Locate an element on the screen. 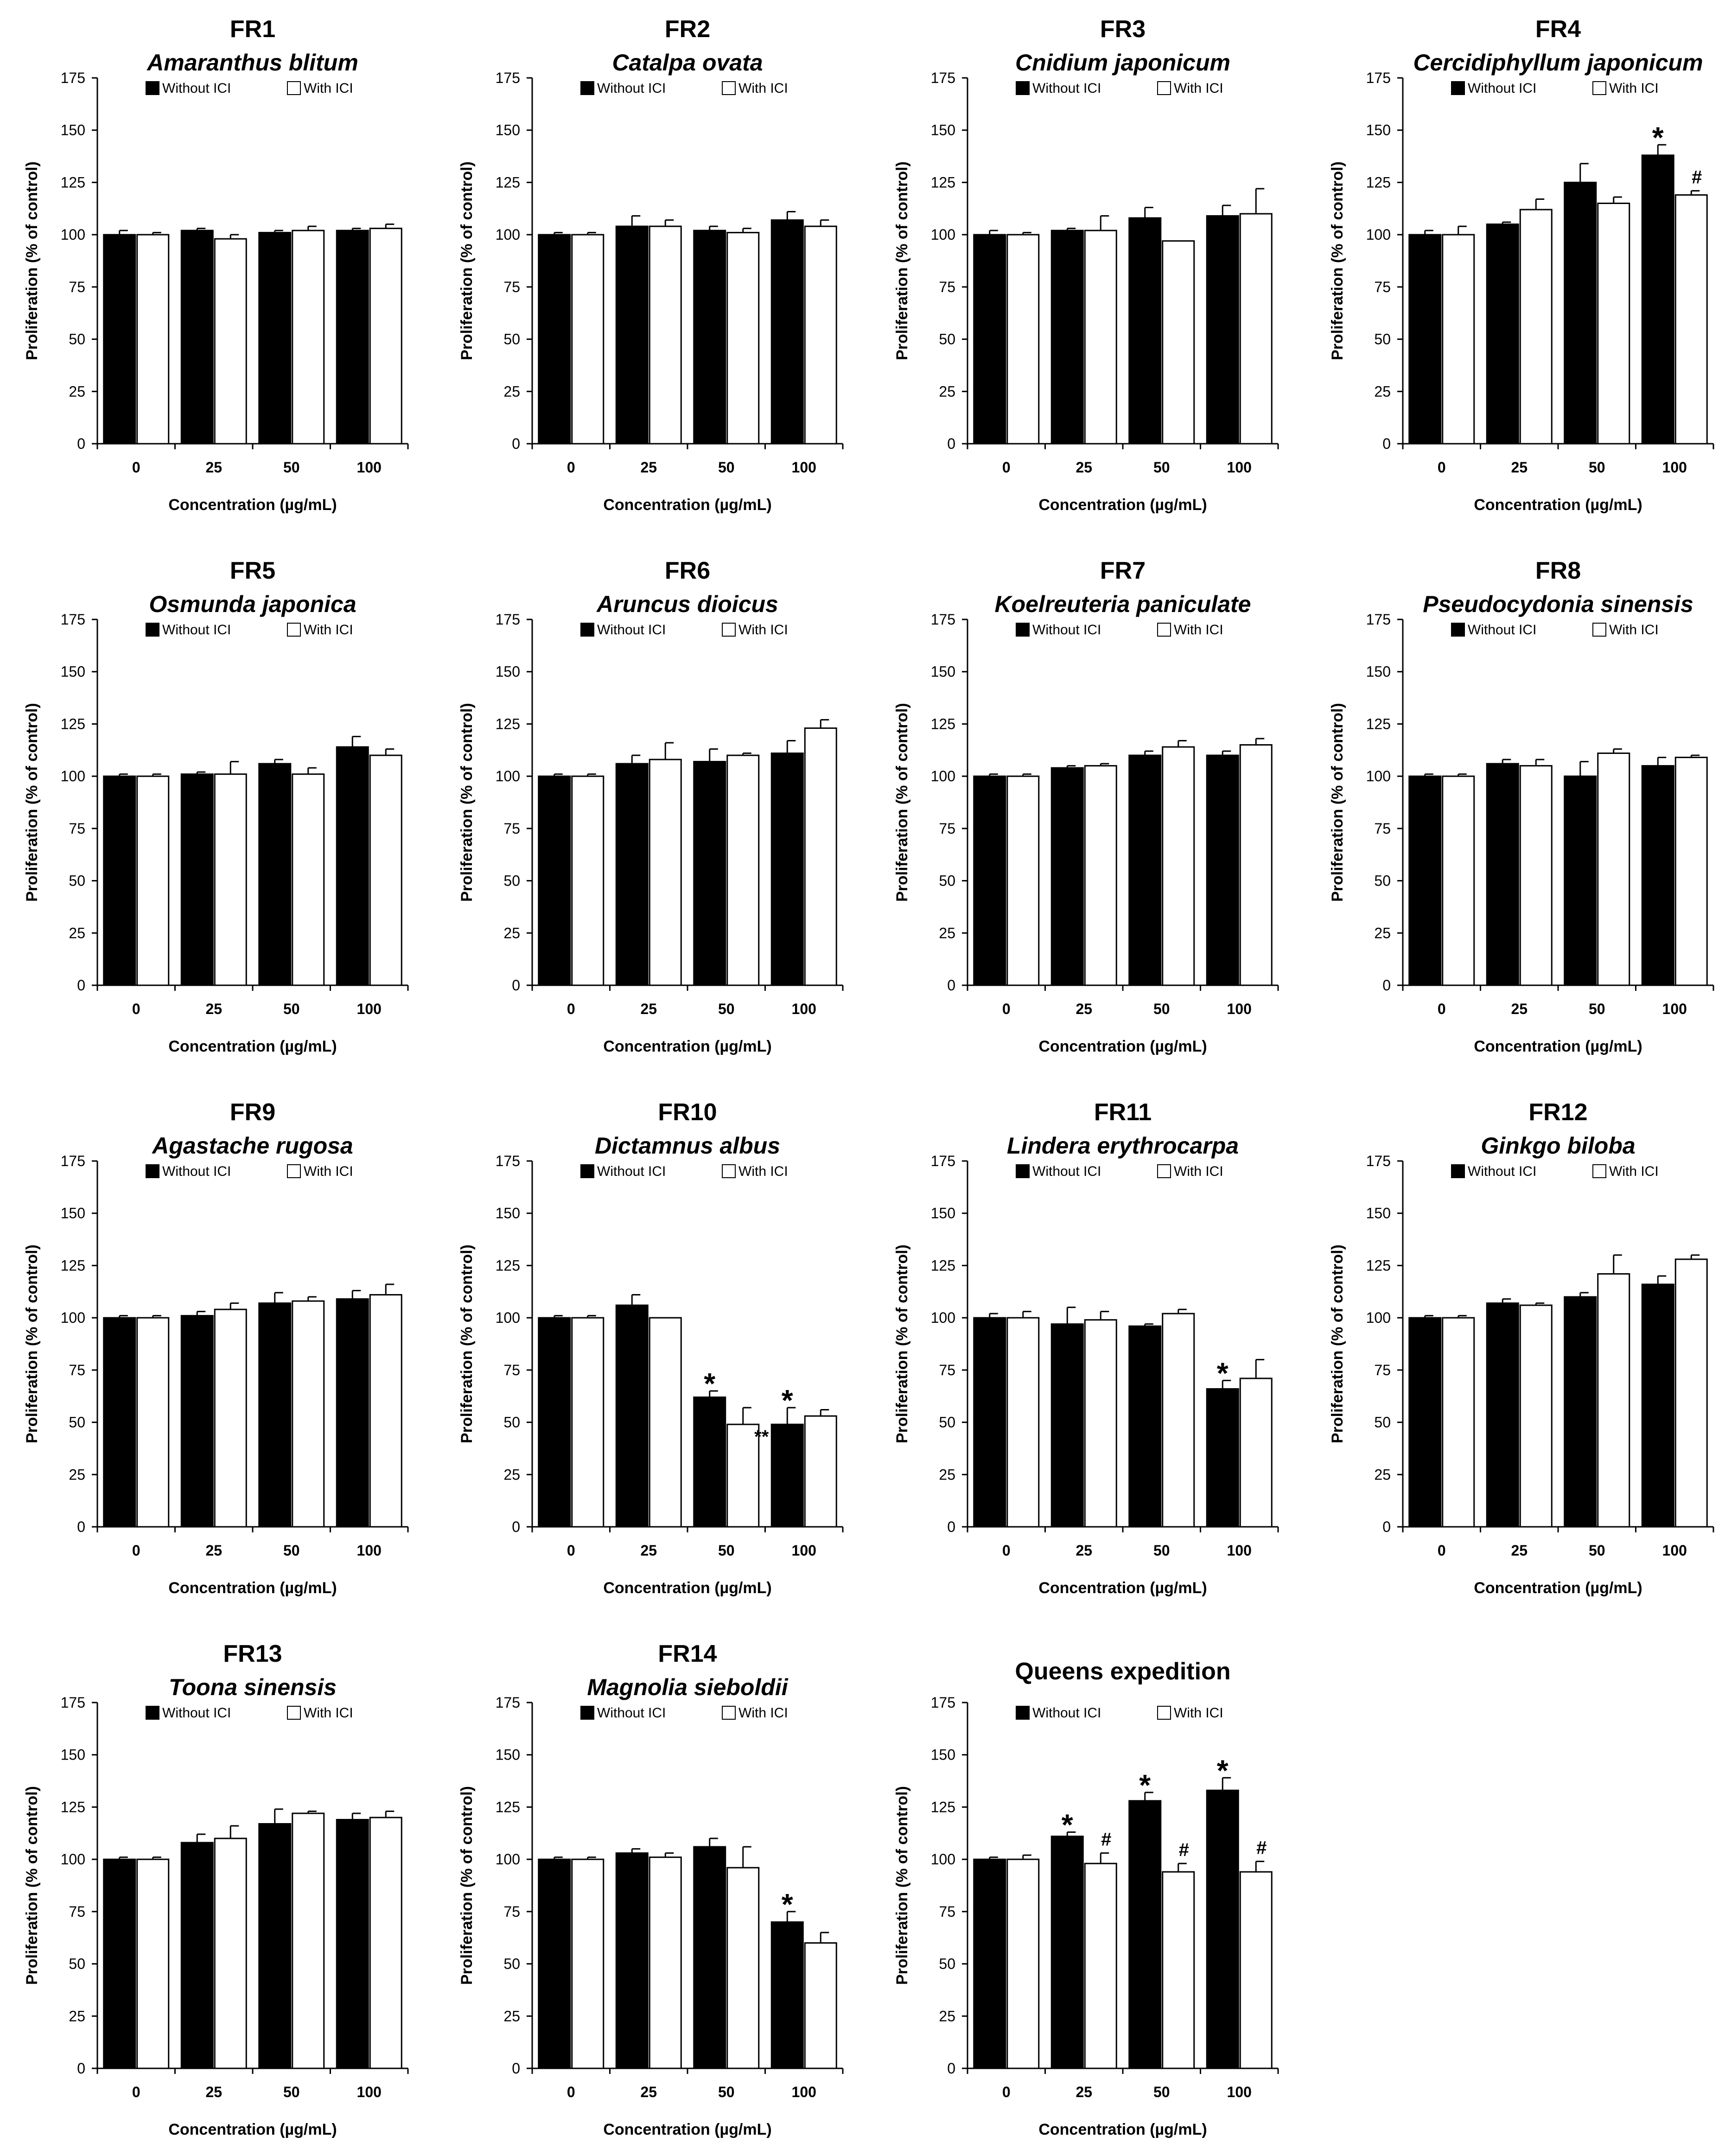  legend-swatch-without-ici is located at coordinates (587, 88).